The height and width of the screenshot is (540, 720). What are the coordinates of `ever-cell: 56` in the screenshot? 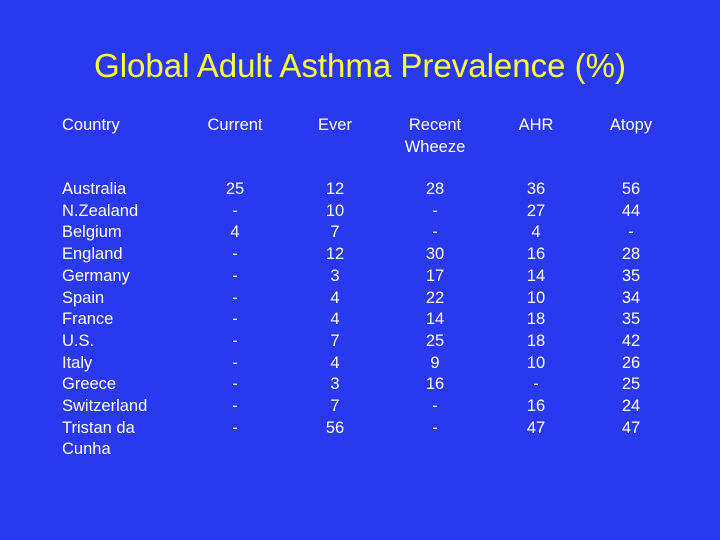 It's located at (335, 427).